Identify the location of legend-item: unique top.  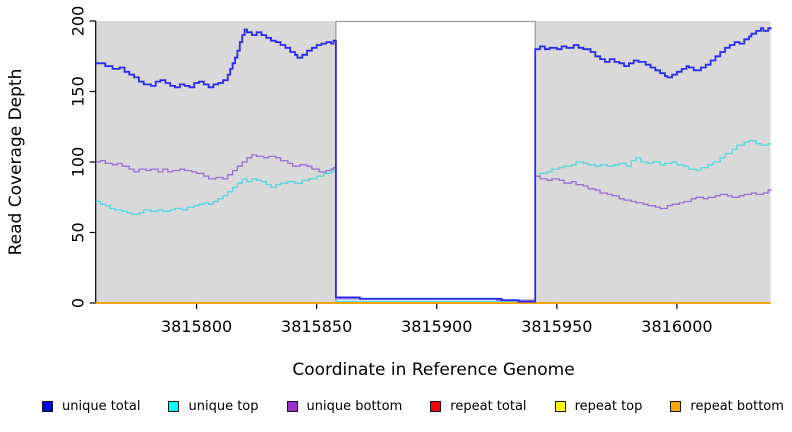
(213, 406).